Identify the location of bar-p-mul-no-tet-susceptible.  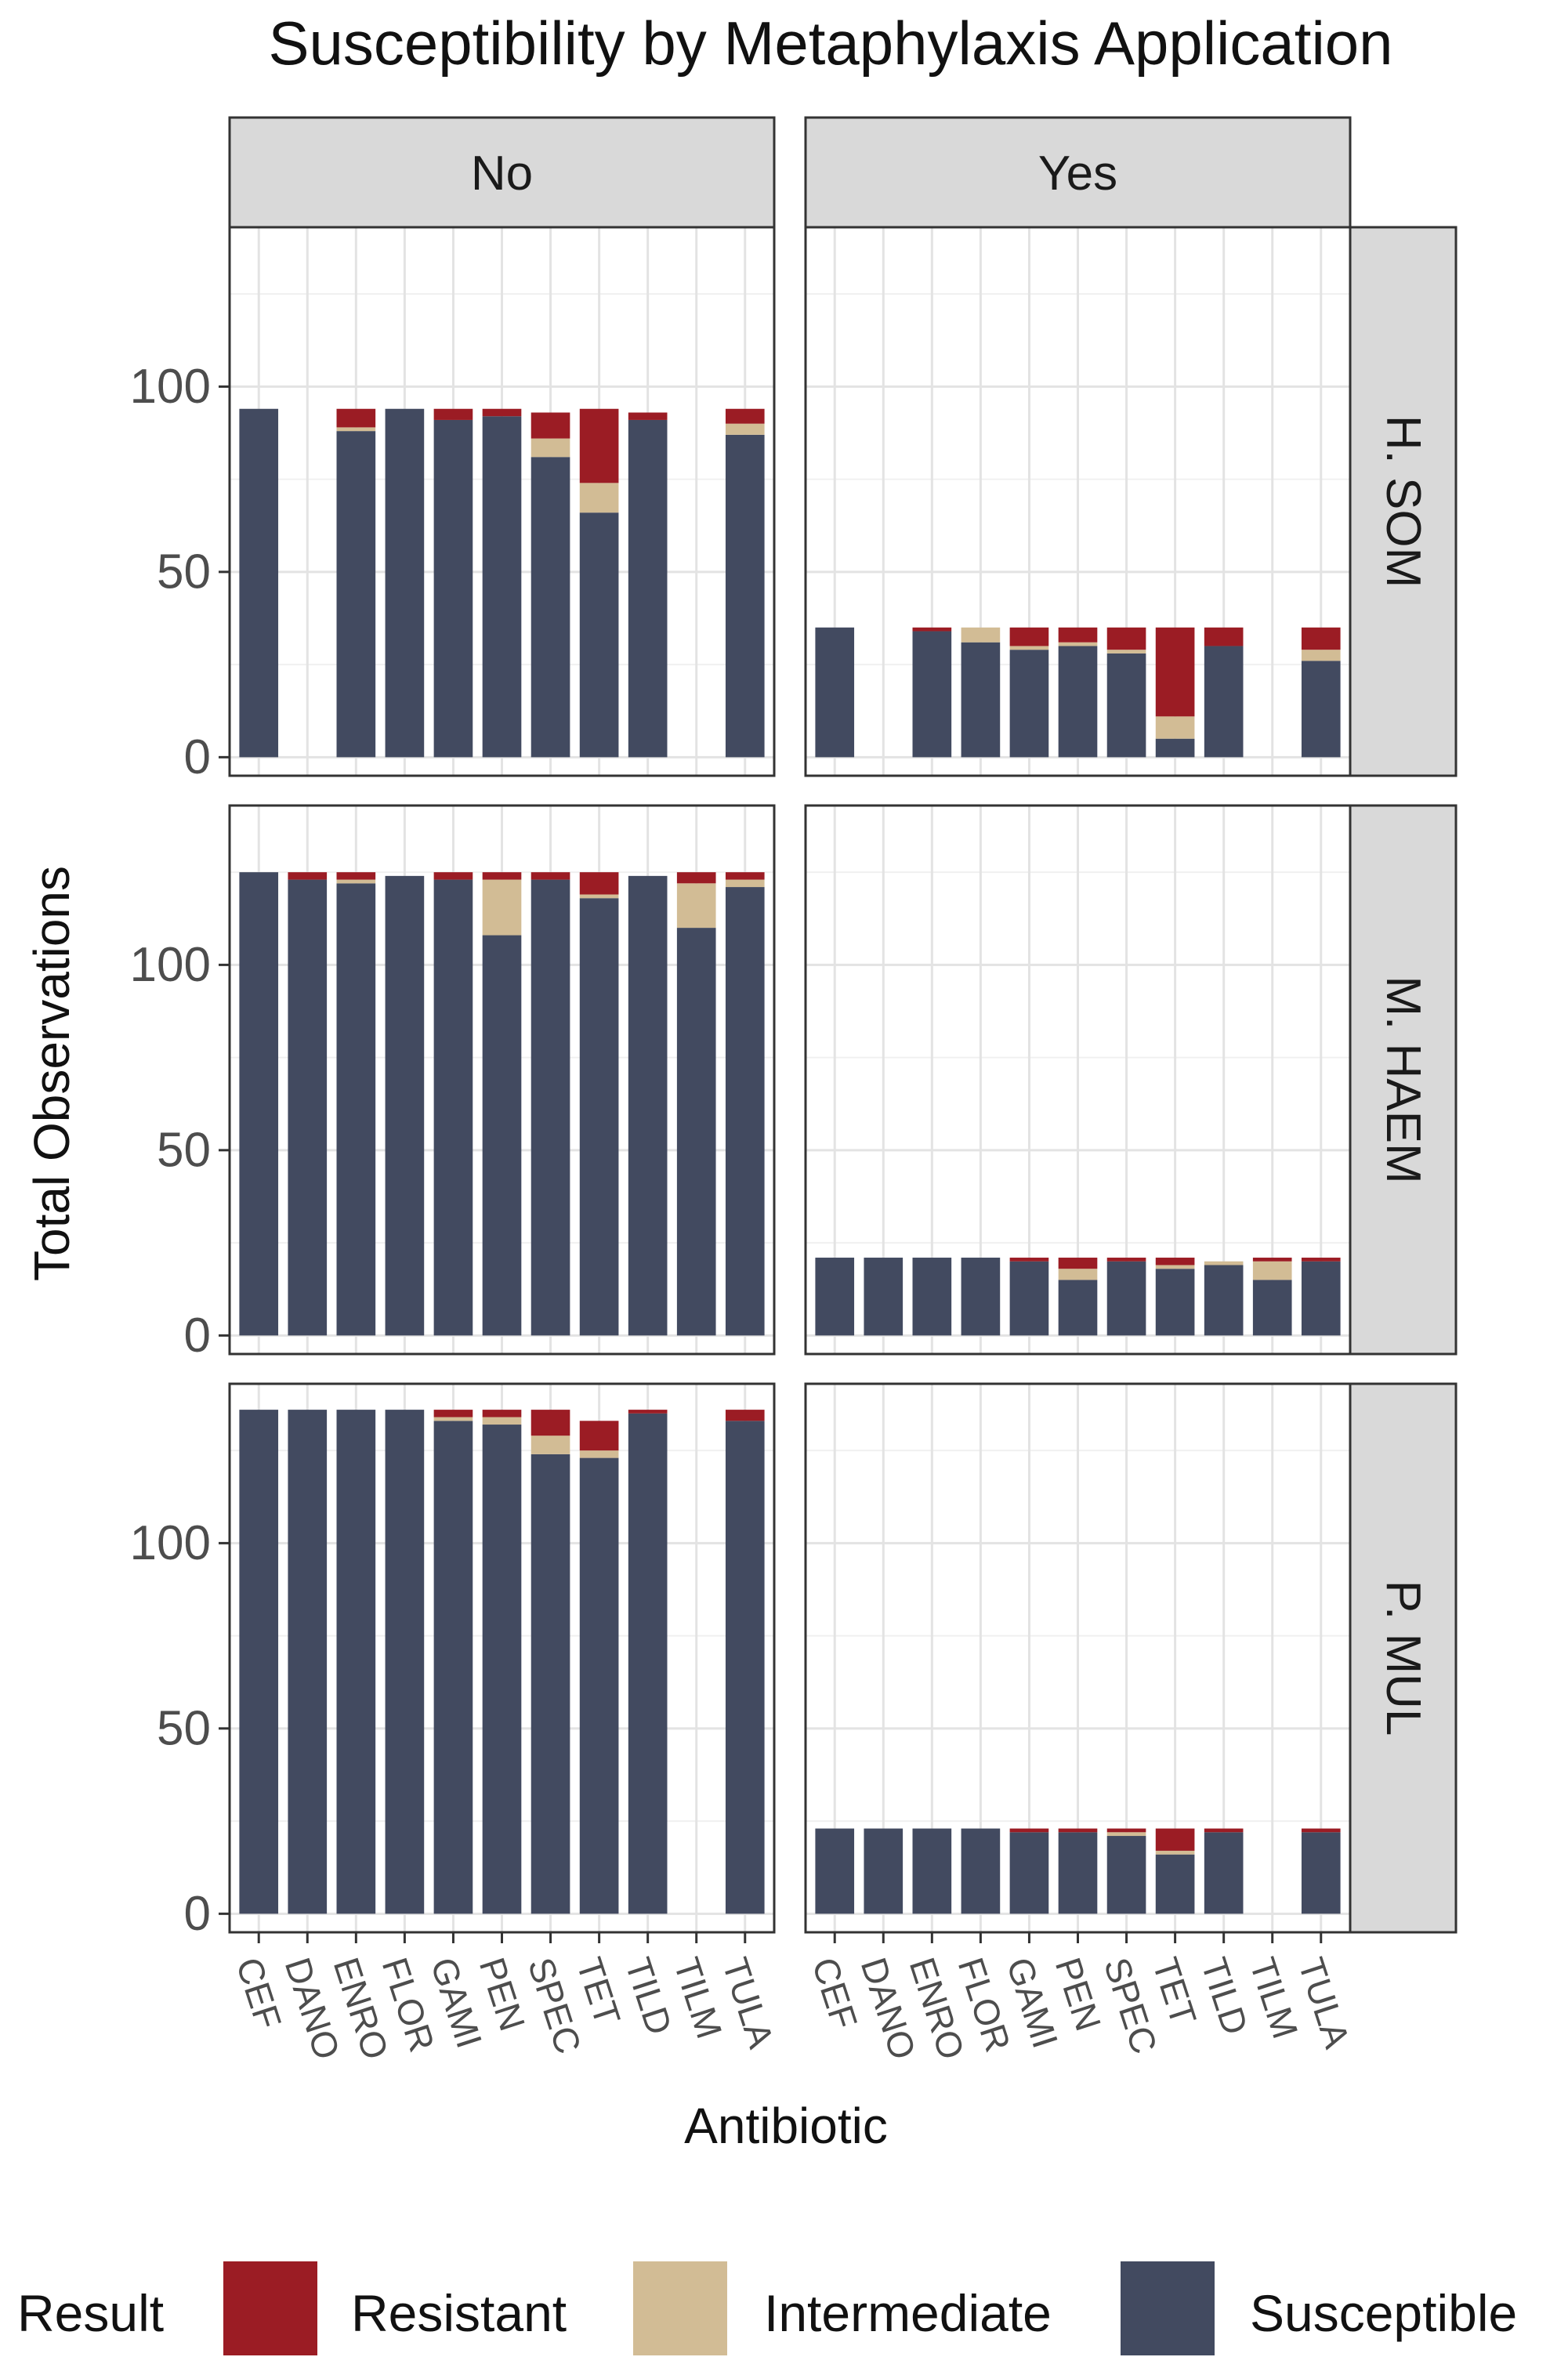
(599, 1685).